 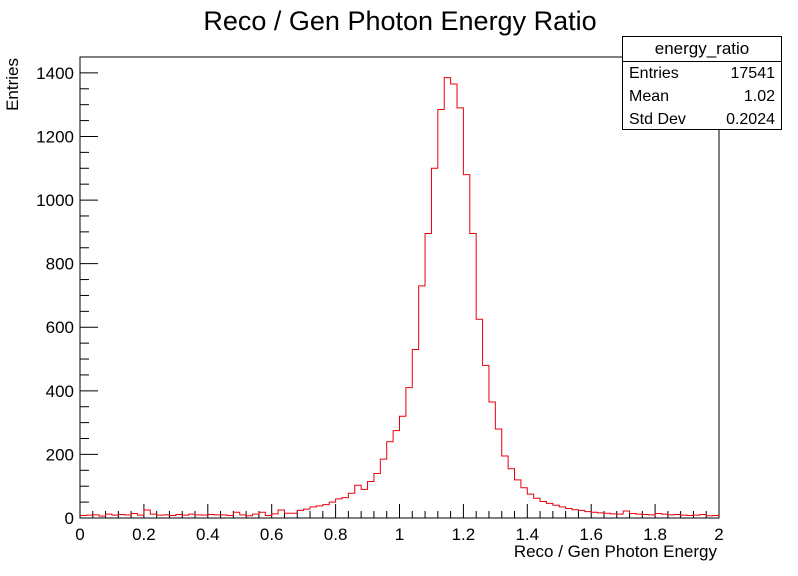 What do you see at coordinates (60, 391) in the screenshot?
I see `y-tick-label: 400` at bounding box center [60, 391].